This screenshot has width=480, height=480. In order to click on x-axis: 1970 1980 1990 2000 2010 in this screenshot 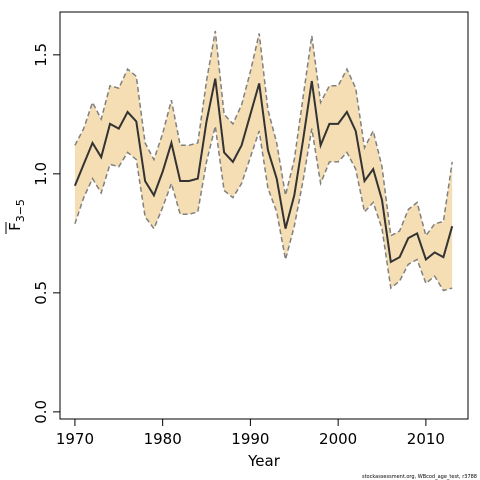, I will do `click(250, 433)`.